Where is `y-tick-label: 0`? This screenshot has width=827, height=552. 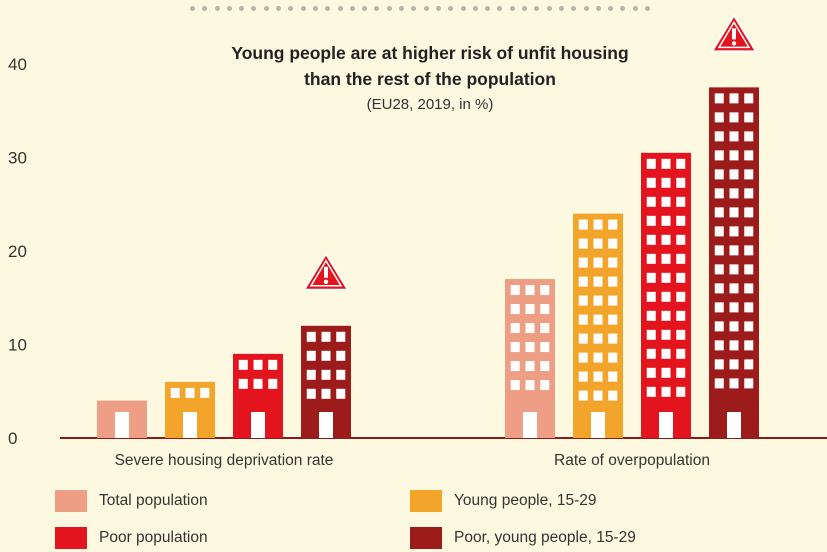 y-tick-label: 0 is located at coordinates (12, 438).